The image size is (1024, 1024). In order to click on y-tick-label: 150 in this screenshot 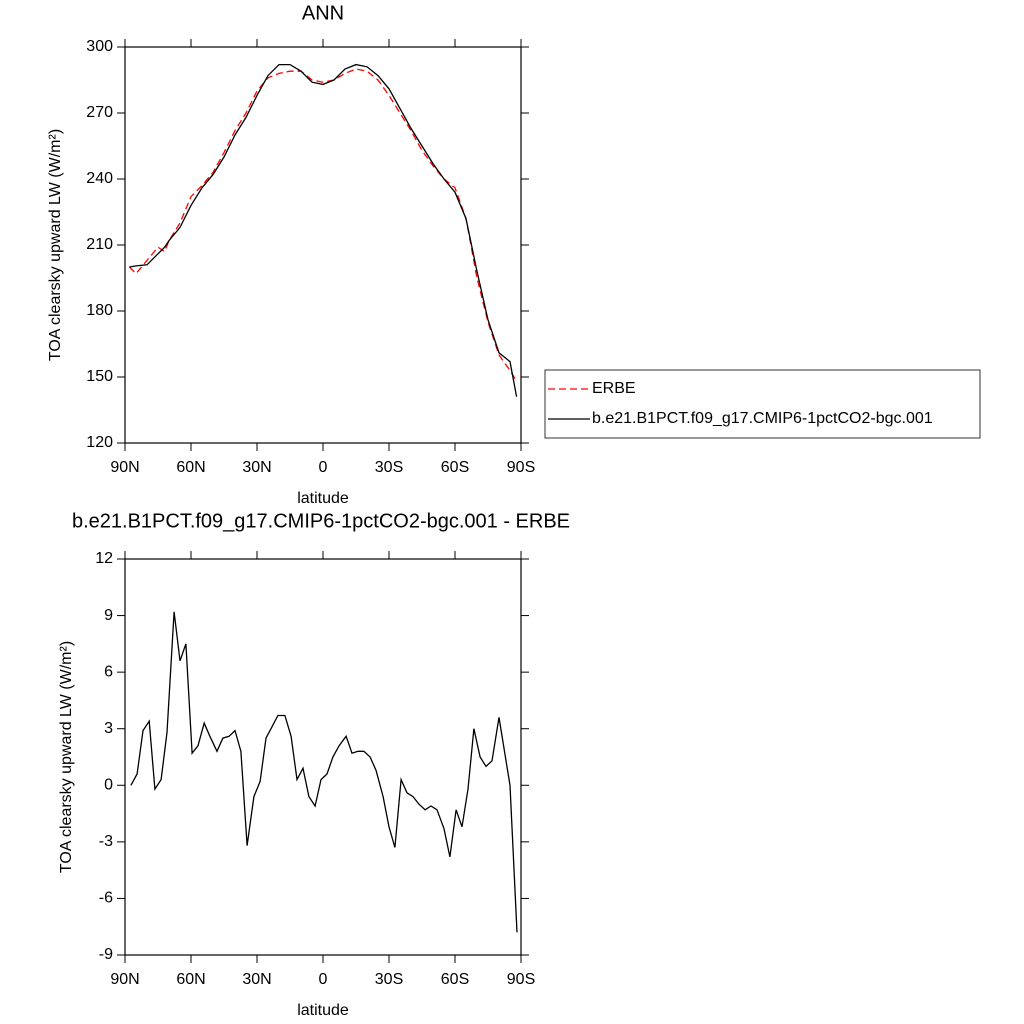, I will do `click(99, 376)`.